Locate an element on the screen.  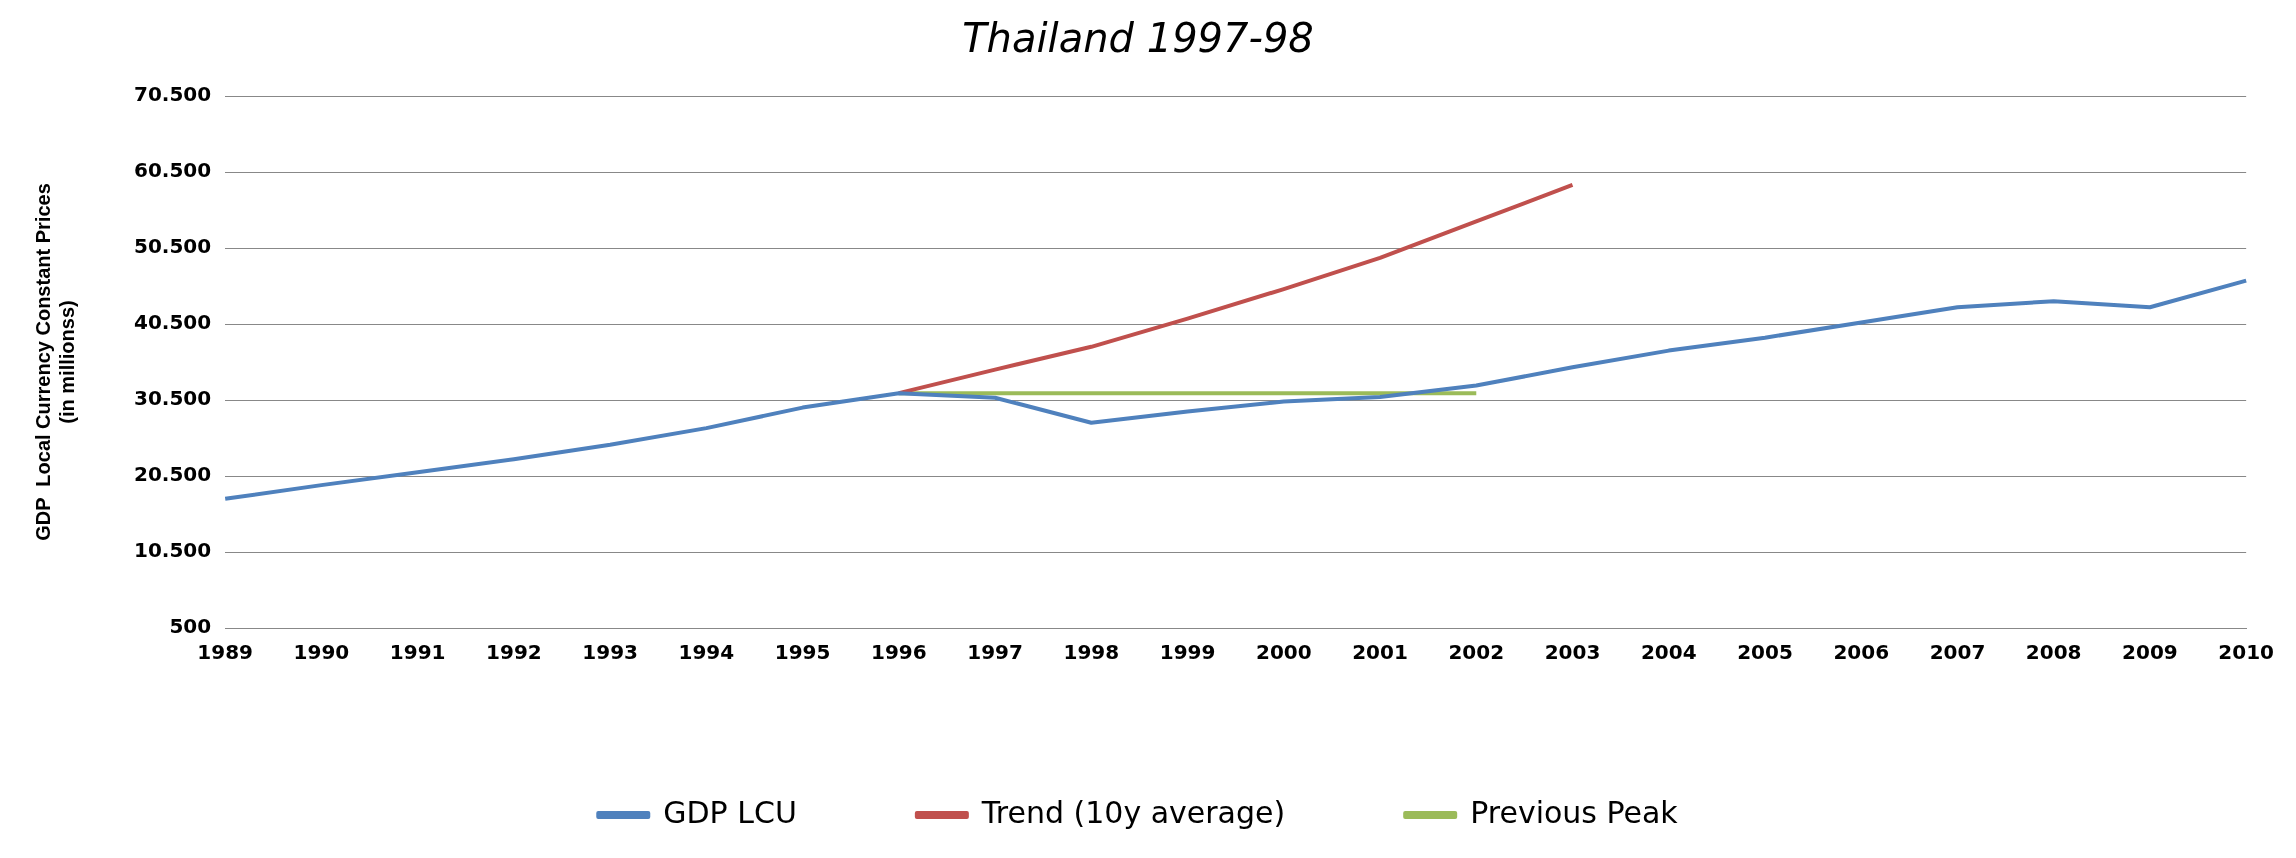
x-tick-label: 1996 is located at coordinates (899, 652).